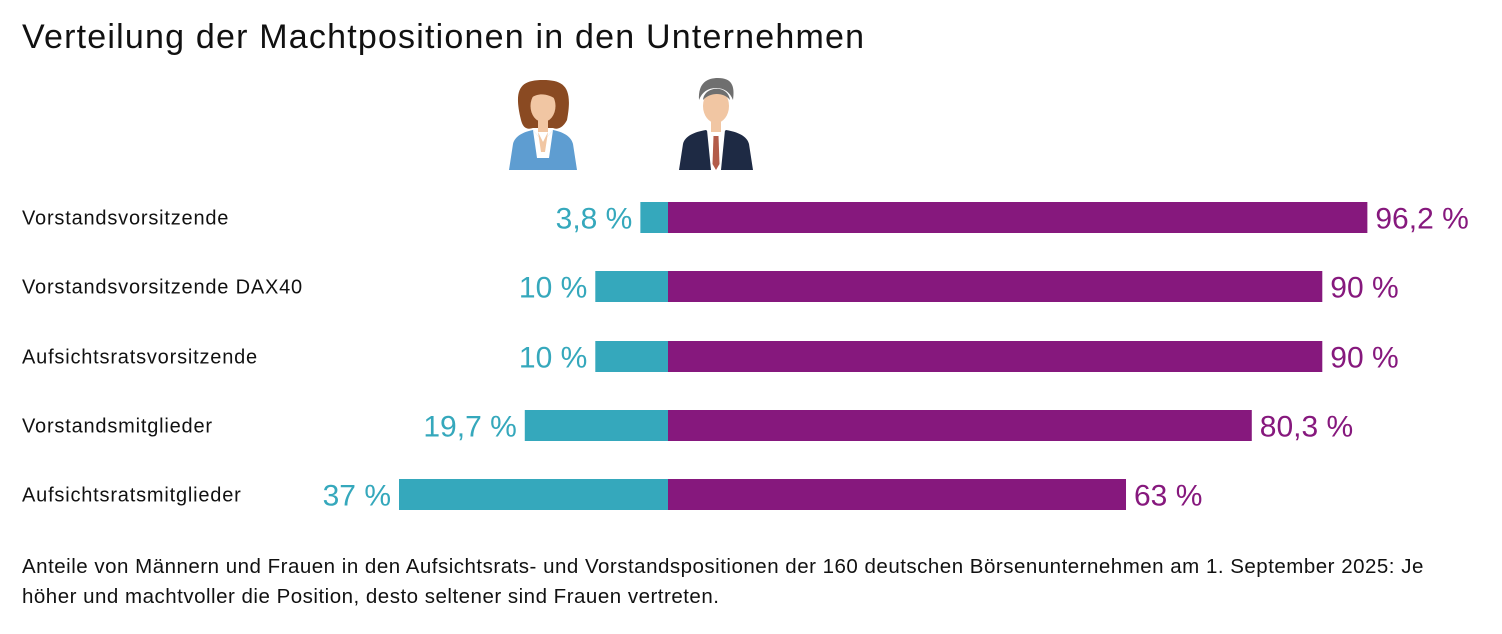  What do you see at coordinates (140, 358) in the screenshot?
I see `category-label: Aufsichtsratsvorsitzende` at bounding box center [140, 358].